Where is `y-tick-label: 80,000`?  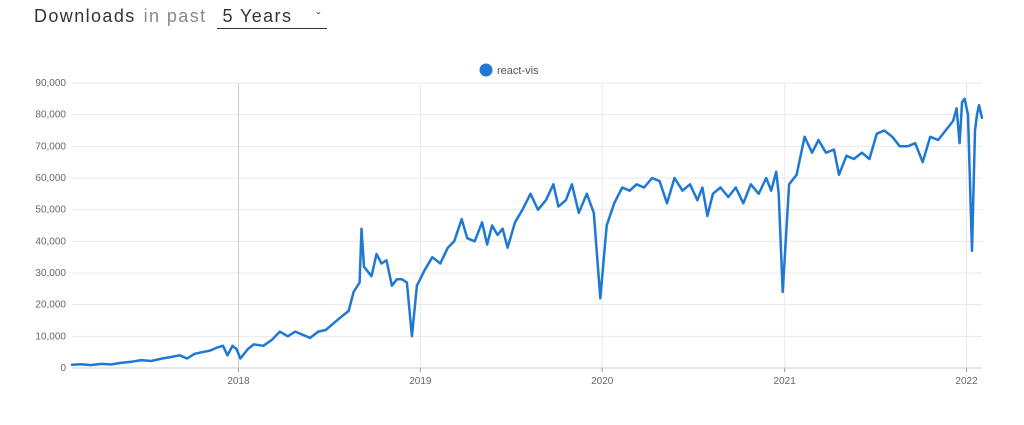 y-tick-label: 80,000 is located at coordinates (50, 115).